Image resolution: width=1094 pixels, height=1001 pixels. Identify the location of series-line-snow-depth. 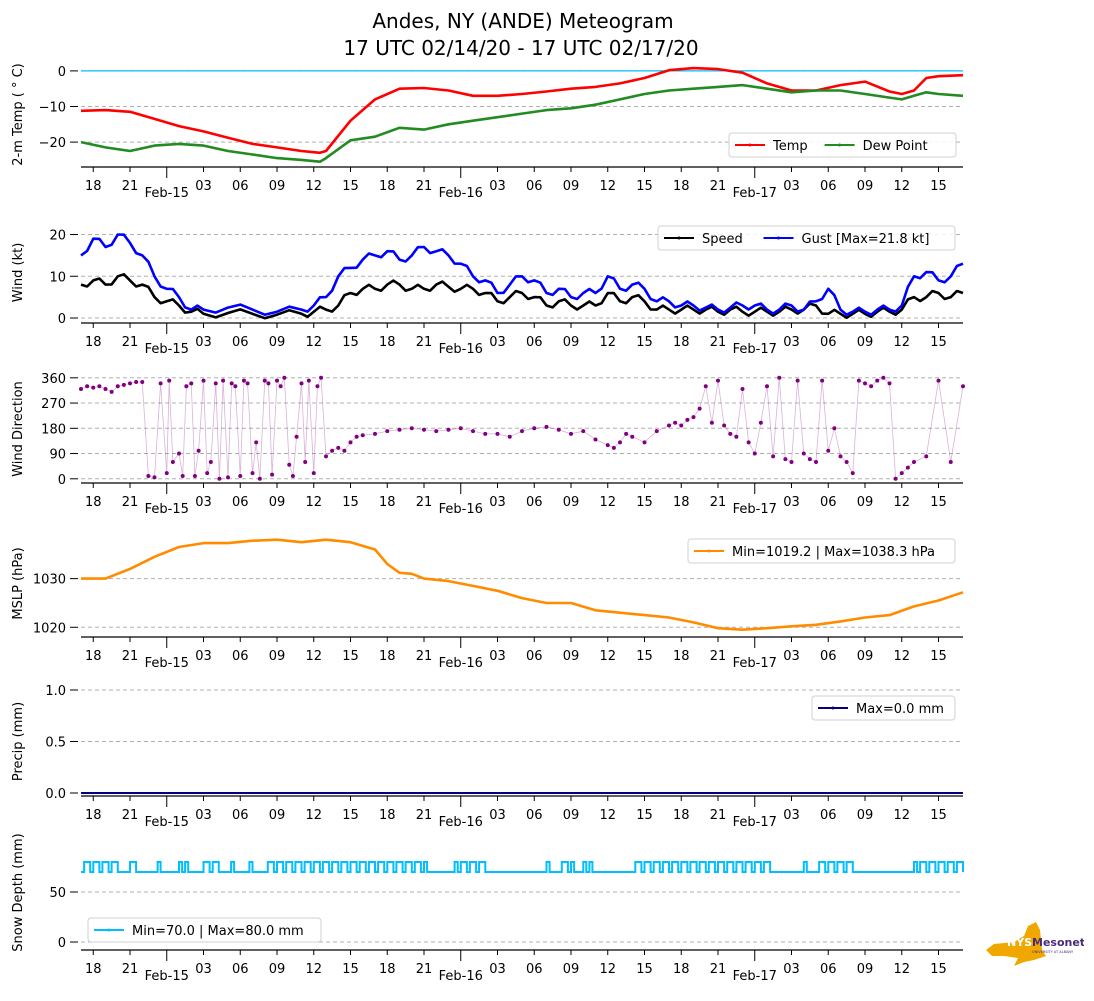
(522, 867).